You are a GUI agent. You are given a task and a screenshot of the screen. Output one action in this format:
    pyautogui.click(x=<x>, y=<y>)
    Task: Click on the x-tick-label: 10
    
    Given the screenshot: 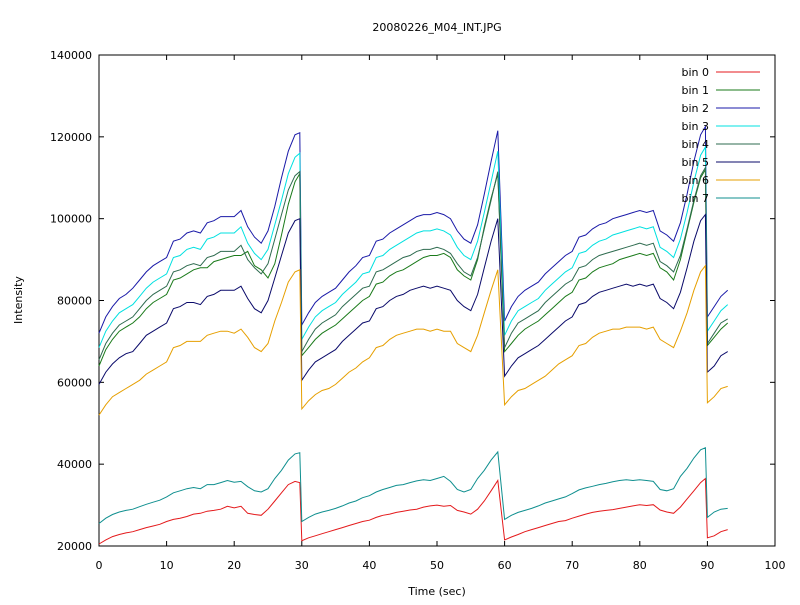 What is the action you would take?
    pyautogui.click(x=167, y=565)
    